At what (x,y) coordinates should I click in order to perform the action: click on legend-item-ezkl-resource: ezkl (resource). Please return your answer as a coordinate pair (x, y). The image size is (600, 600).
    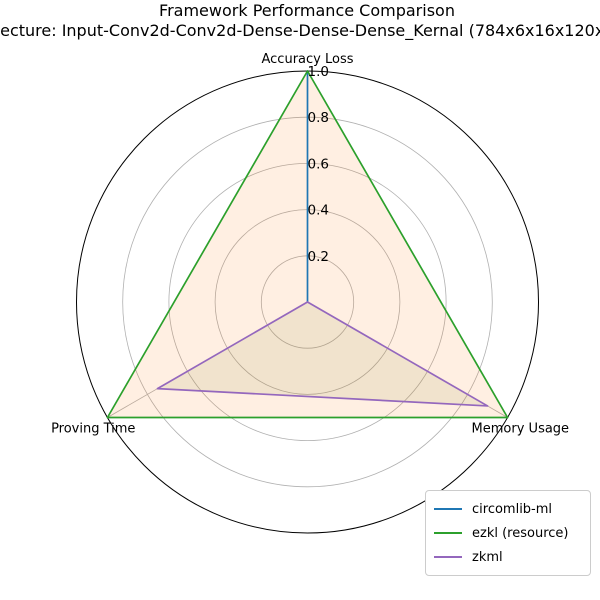
    Looking at the image, I should click on (501, 533).